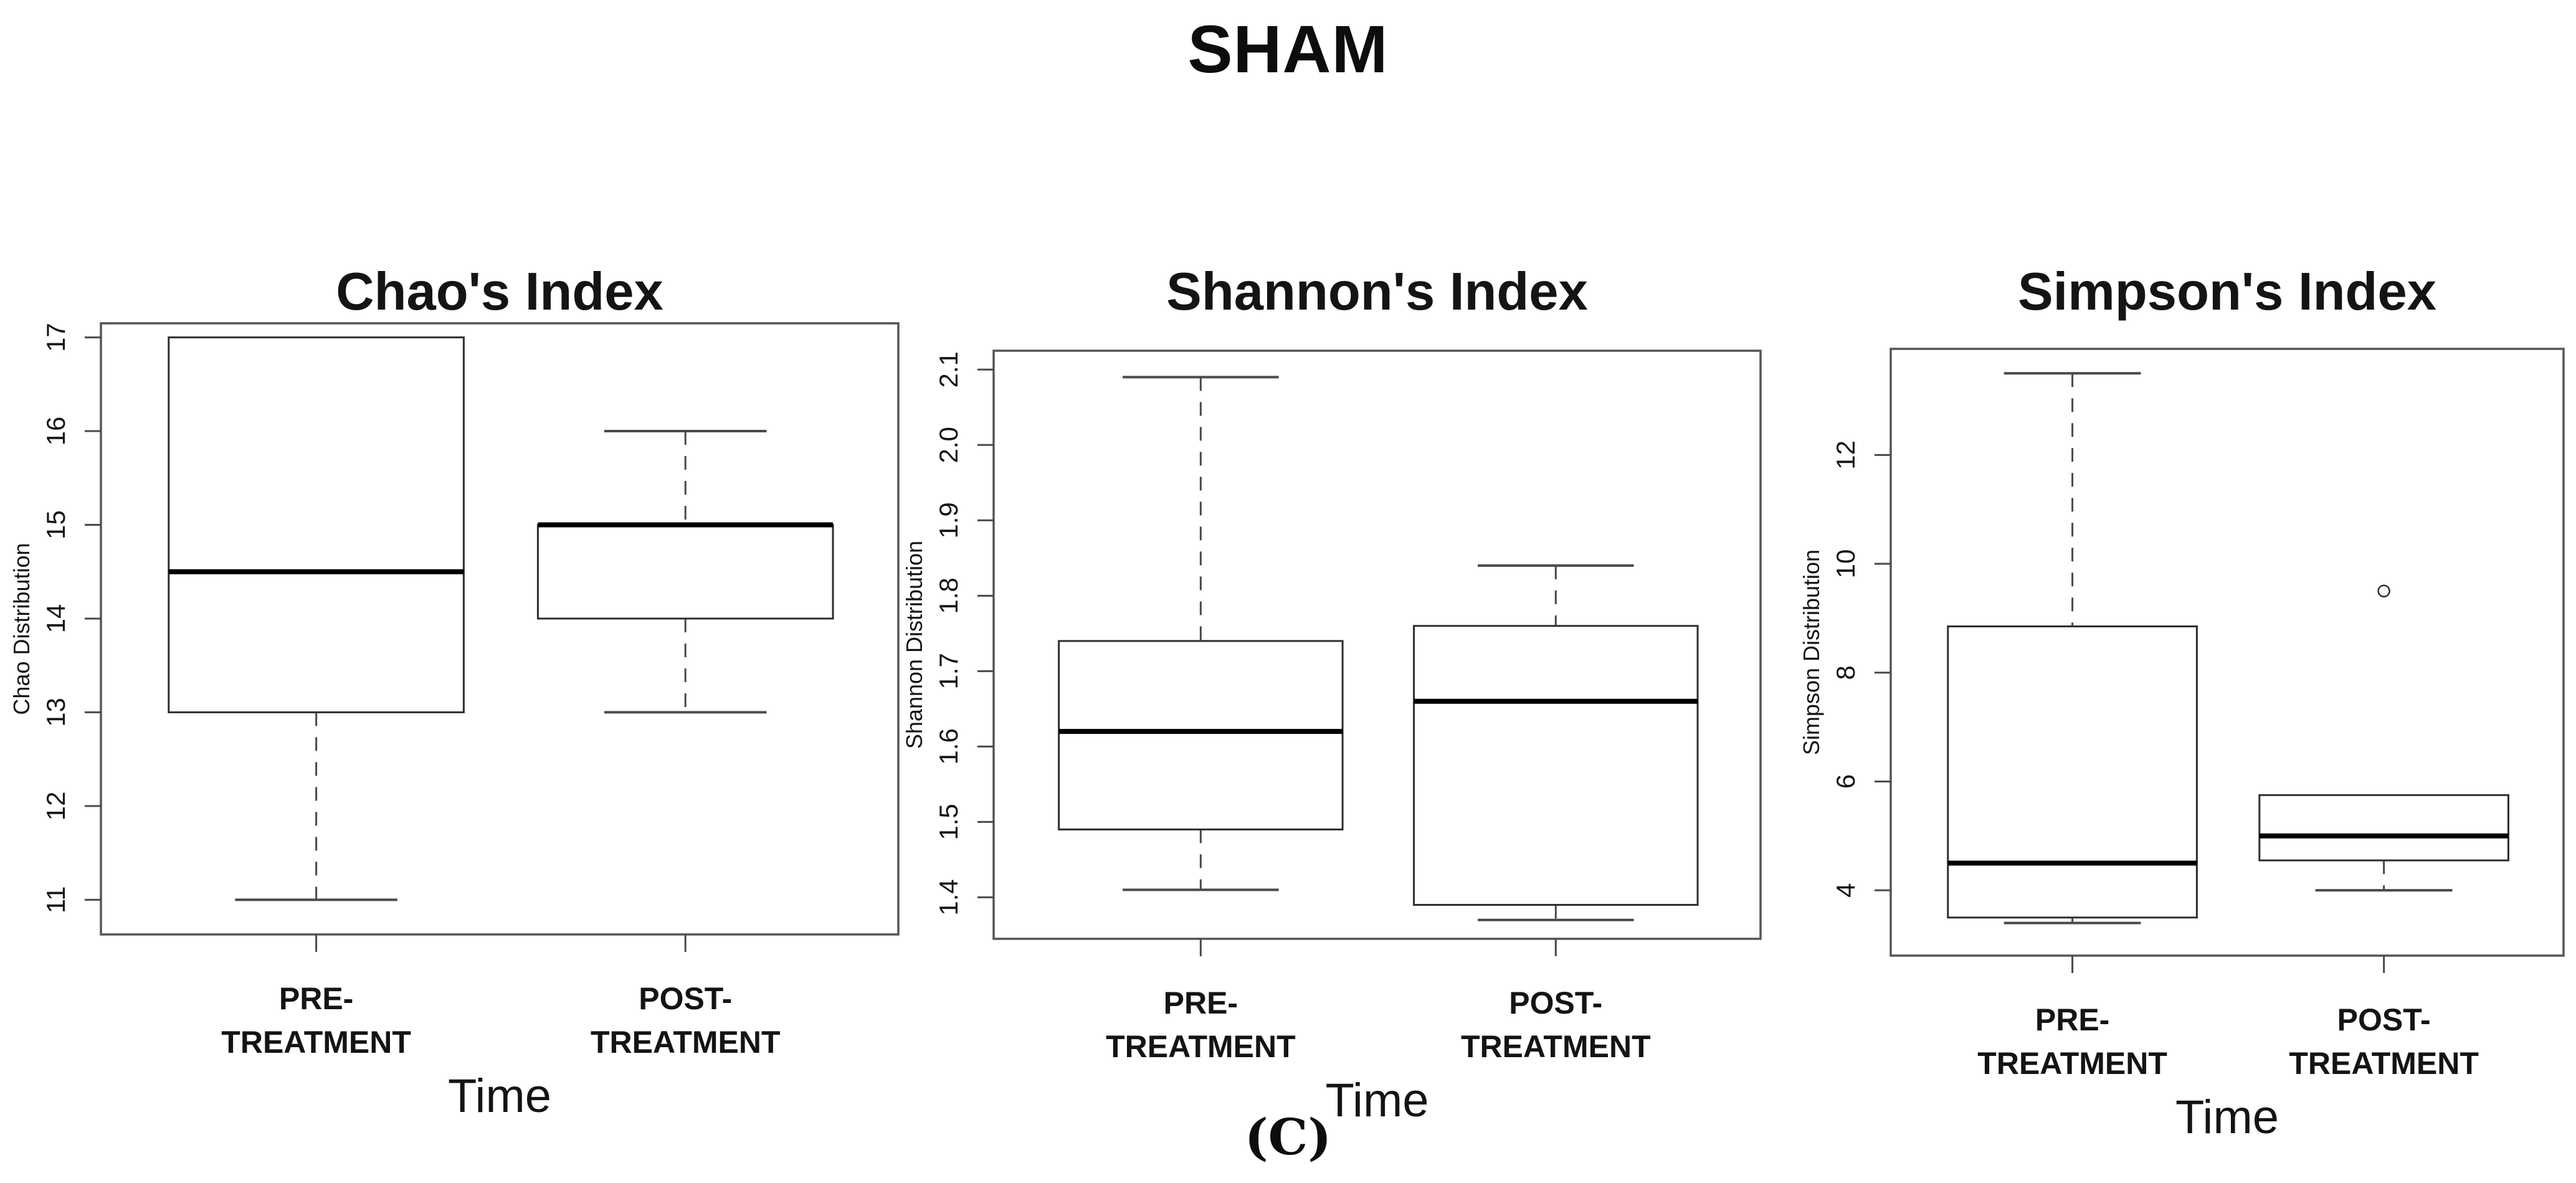 The image size is (2576, 1183). What do you see at coordinates (1845, 781) in the screenshot?
I see `y-tick-label: 6` at bounding box center [1845, 781].